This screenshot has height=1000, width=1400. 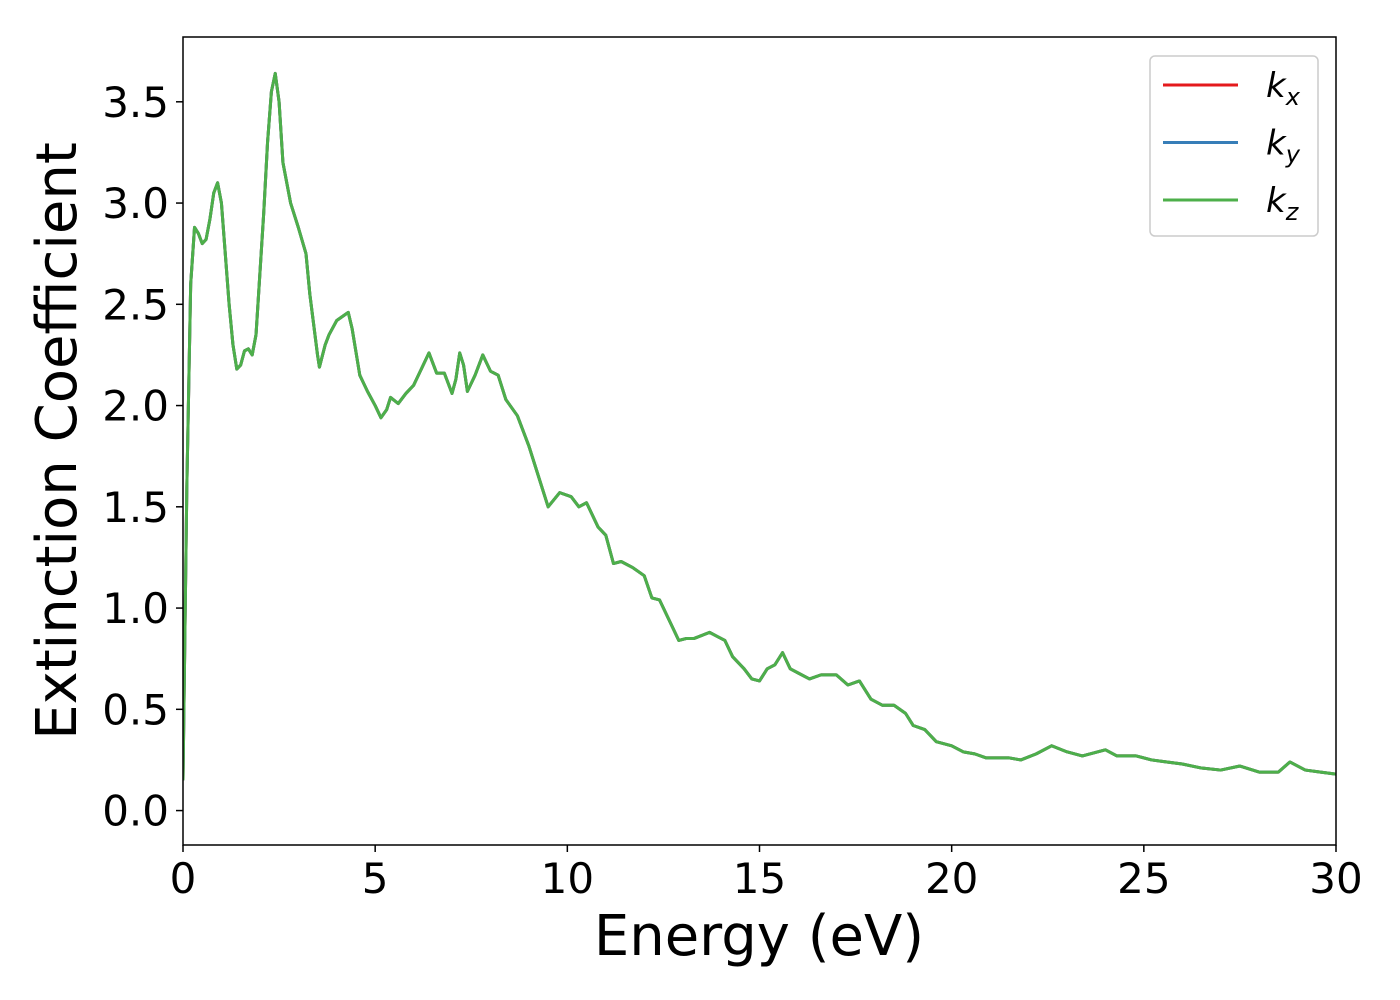 What do you see at coordinates (1335, 878) in the screenshot?
I see `x-tick-label: 30` at bounding box center [1335, 878].